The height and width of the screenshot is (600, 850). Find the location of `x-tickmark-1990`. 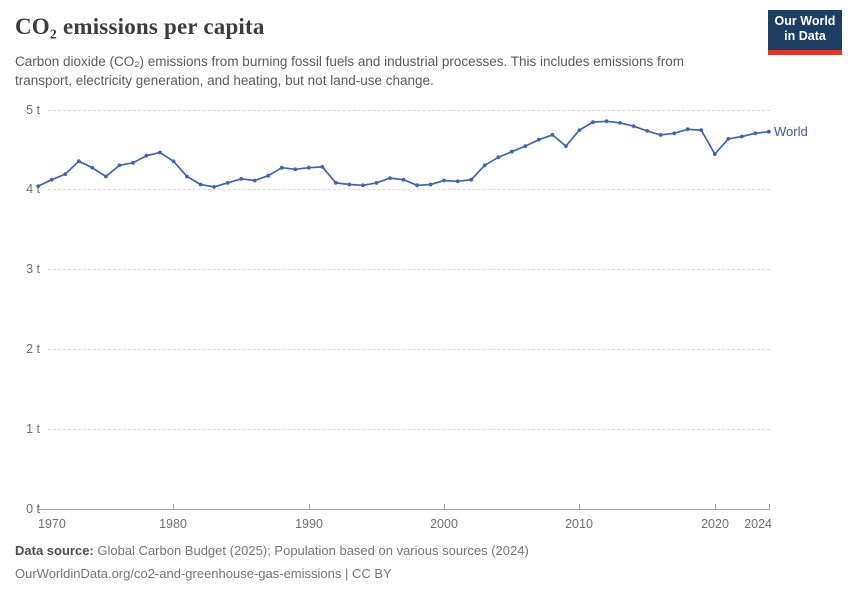

x-tickmark-1990 is located at coordinates (309, 506).